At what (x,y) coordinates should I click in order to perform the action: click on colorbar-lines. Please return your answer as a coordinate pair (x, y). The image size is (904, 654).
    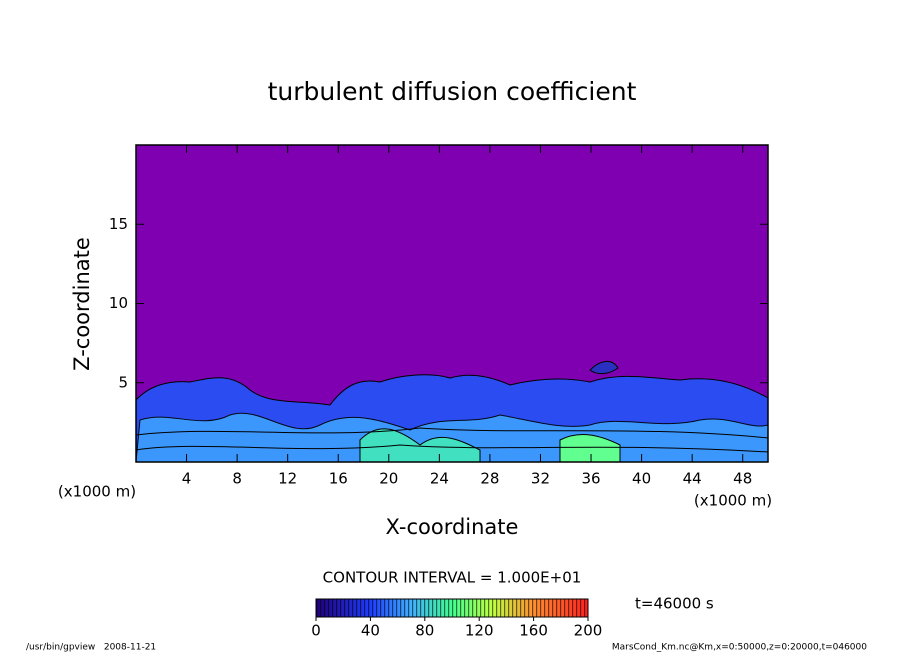
    Looking at the image, I should click on (452, 608).